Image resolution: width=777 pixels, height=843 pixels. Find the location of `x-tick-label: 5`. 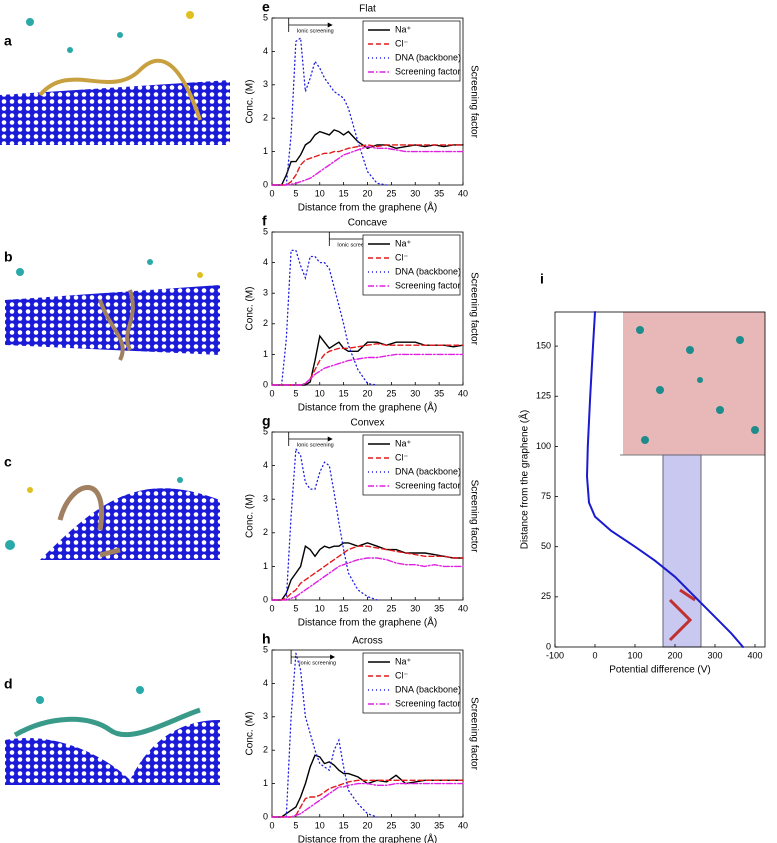

x-tick-label: 5 is located at coordinates (295, 193).